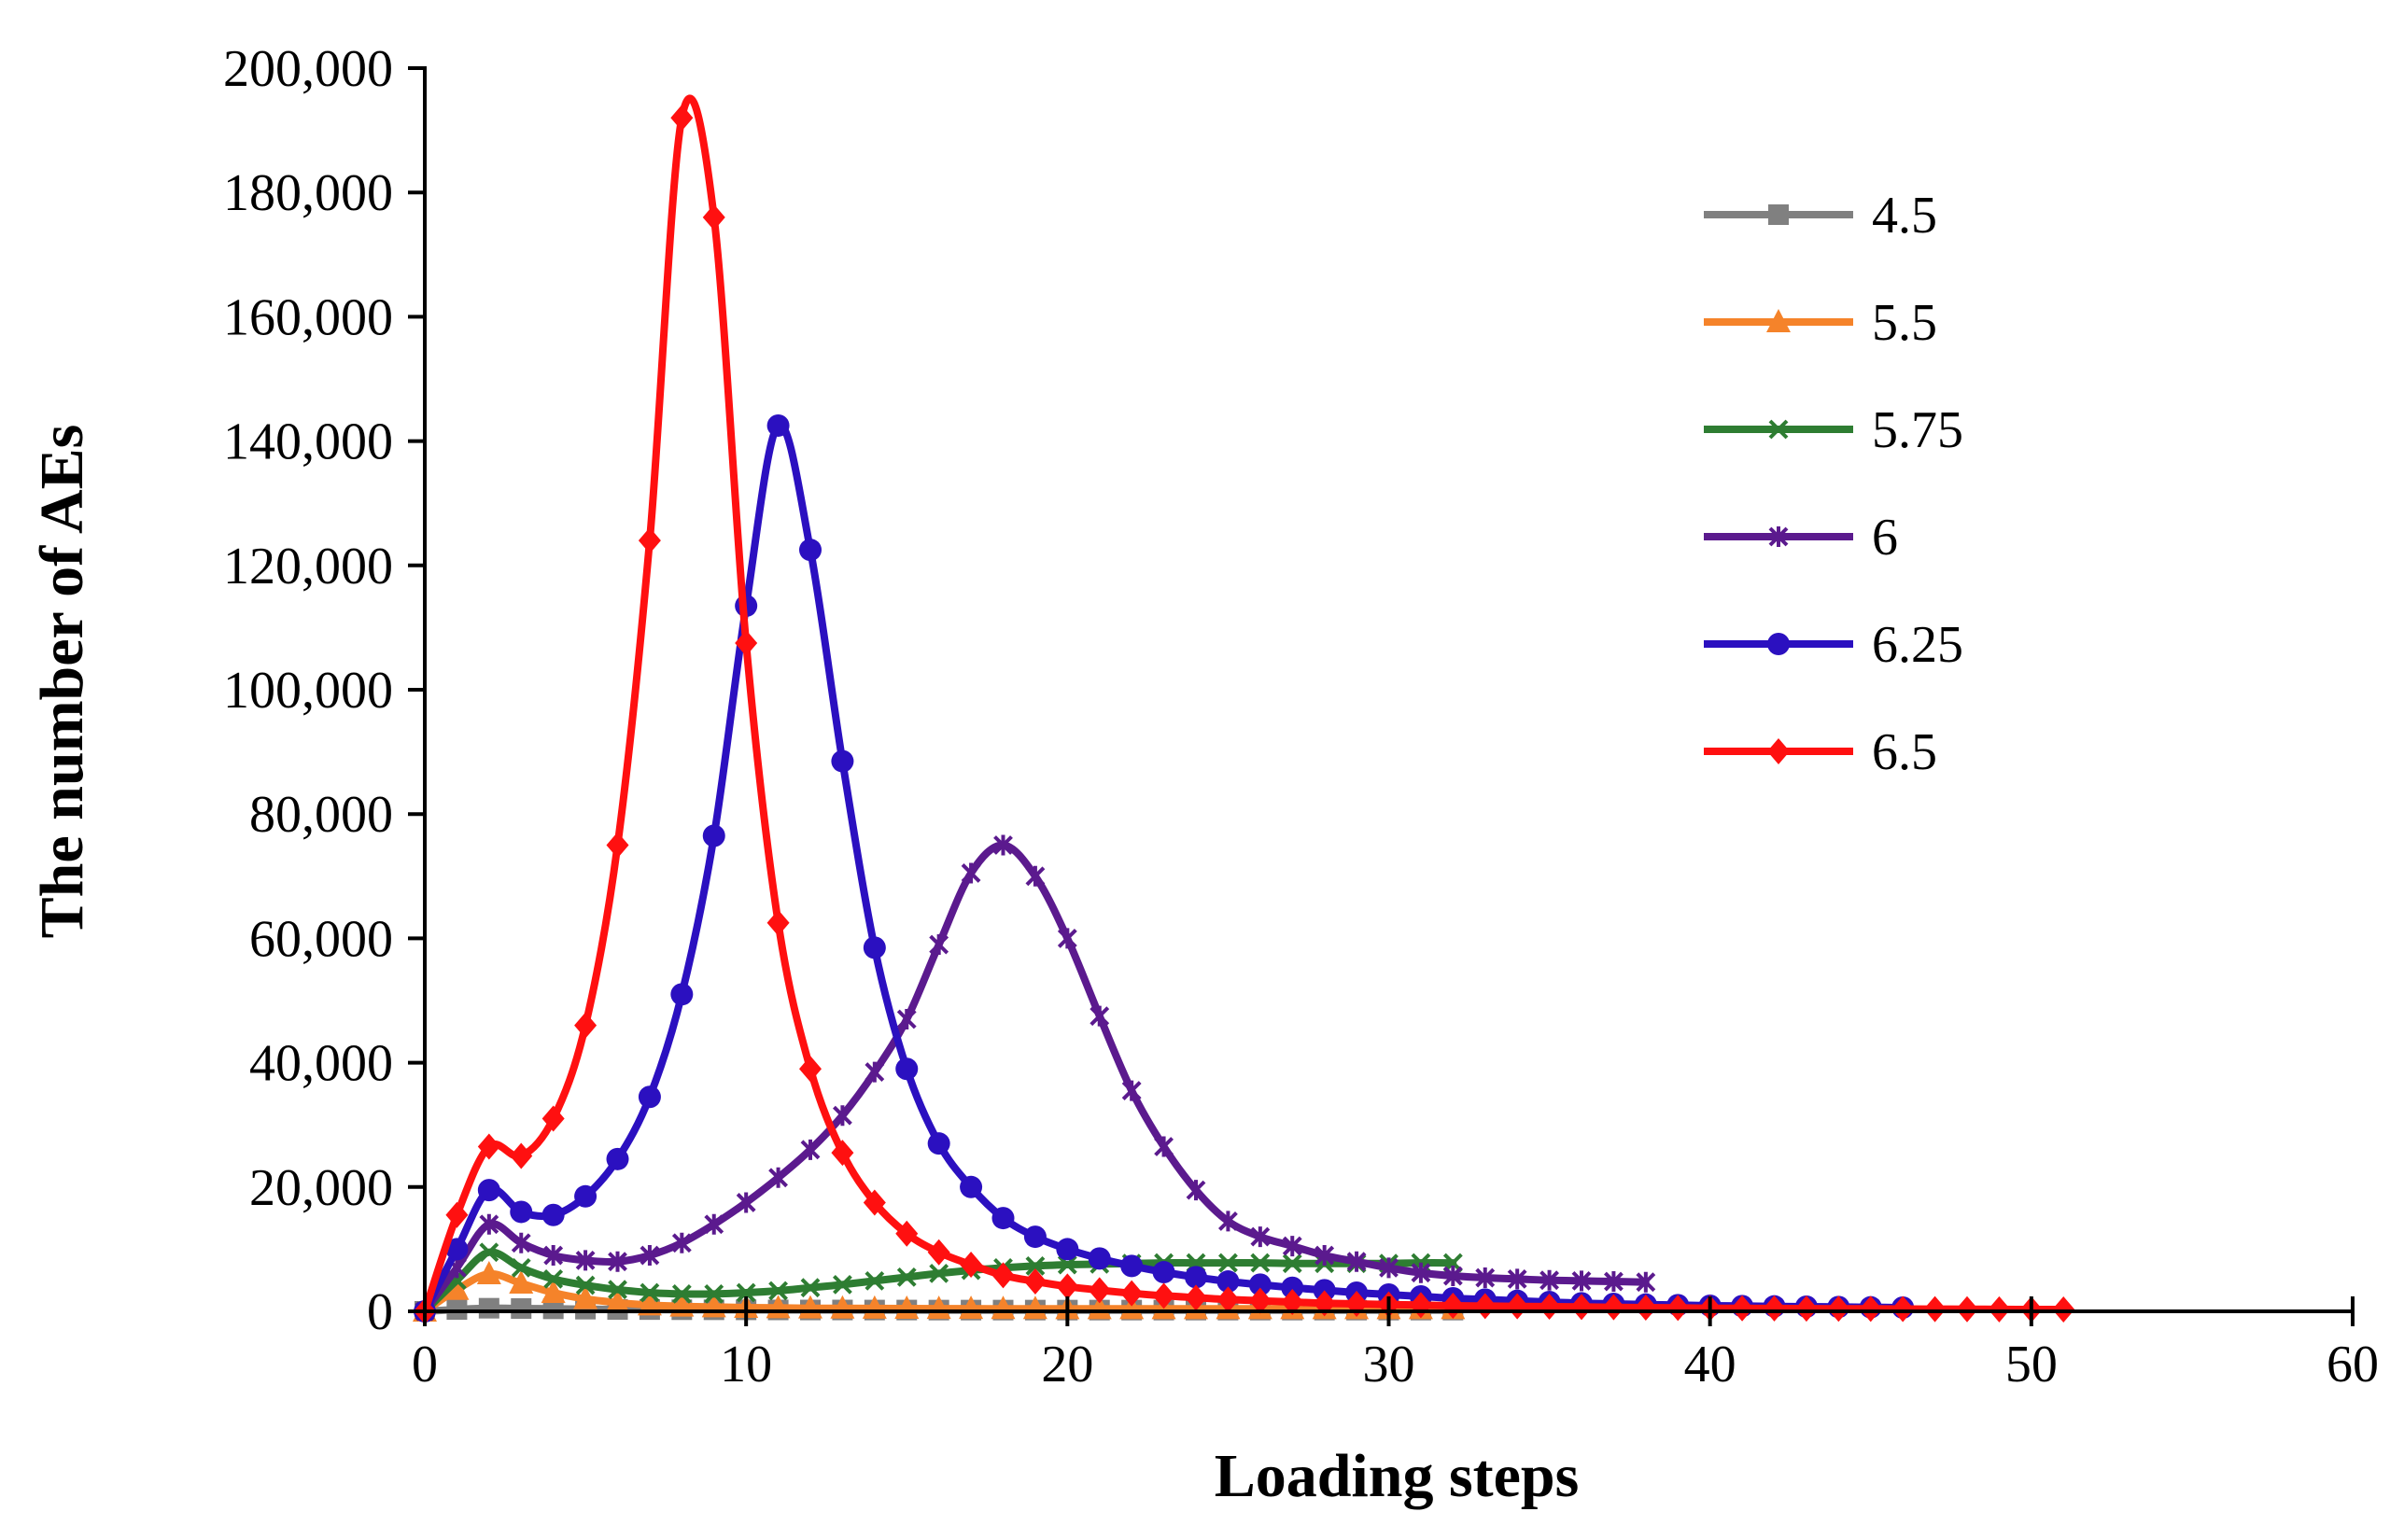 Image resolution: width=2404 pixels, height=1540 pixels. Describe the element at coordinates (1903, 1309) in the screenshot. I see `data-point-6.5-46` at that location.